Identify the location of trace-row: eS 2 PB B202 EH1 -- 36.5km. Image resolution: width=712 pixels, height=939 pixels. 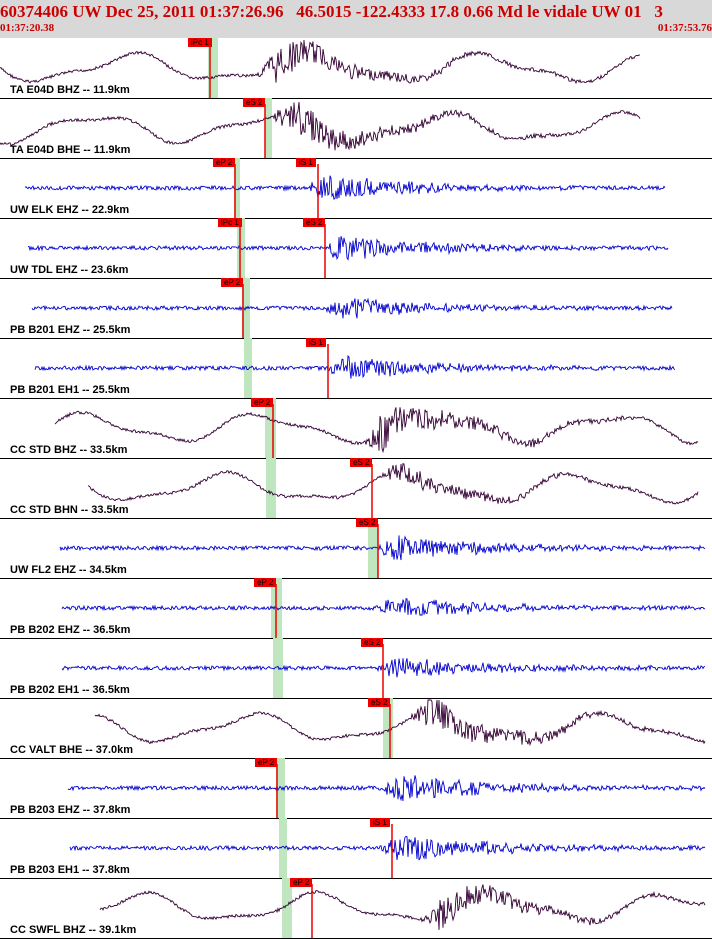
(356, 668).